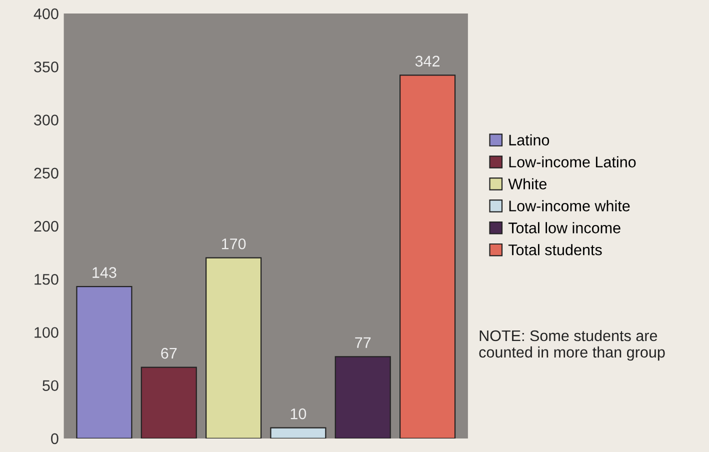  Describe the element at coordinates (569, 206) in the screenshot. I see `legend-label: Low-income white` at that location.